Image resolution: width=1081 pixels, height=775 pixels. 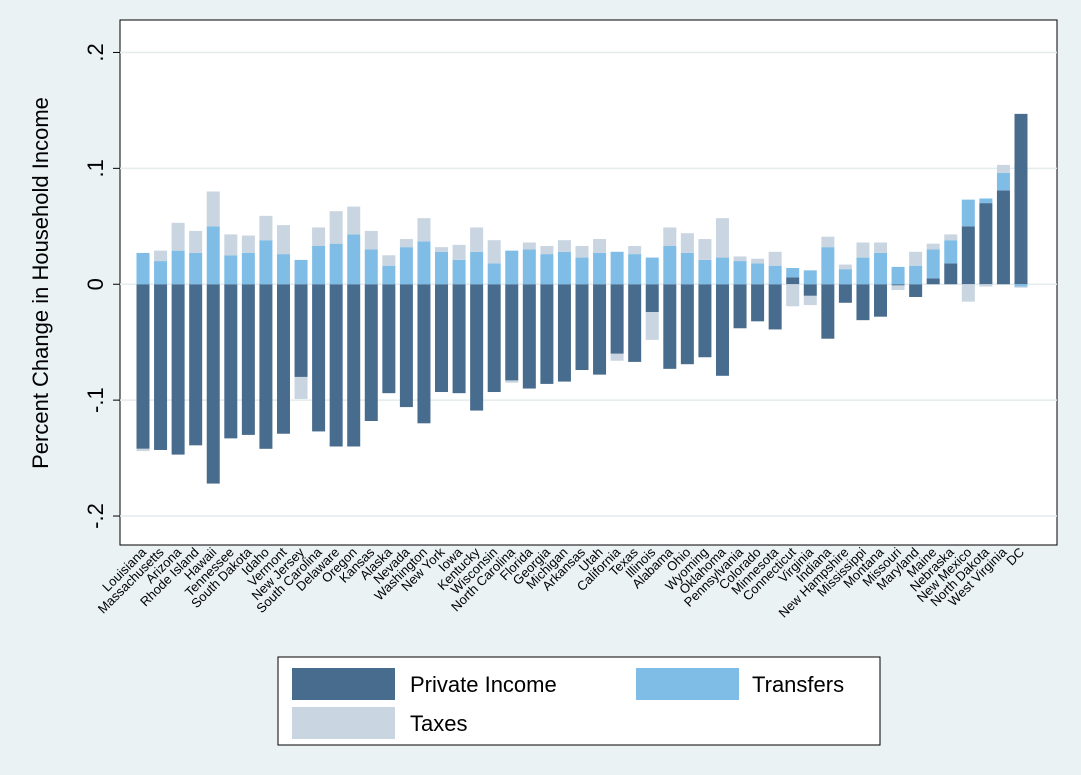 I want to click on y-tick-label: .1, so click(x=95, y=168).